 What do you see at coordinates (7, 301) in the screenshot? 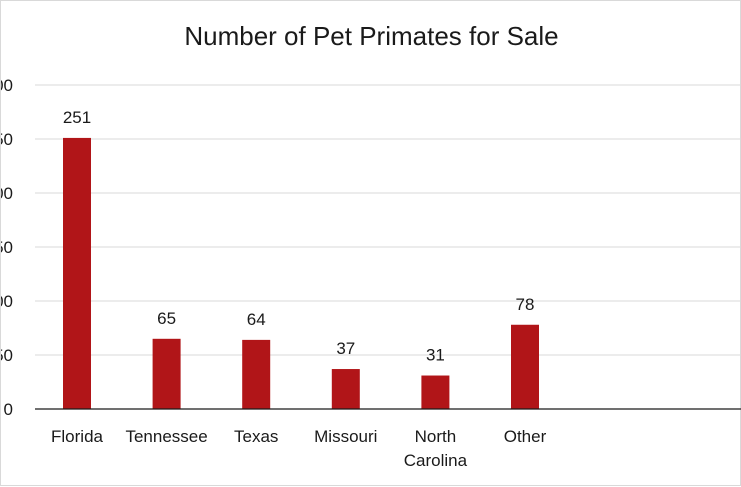
I see `y-tick-label: 100` at bounding box center [7, 301].